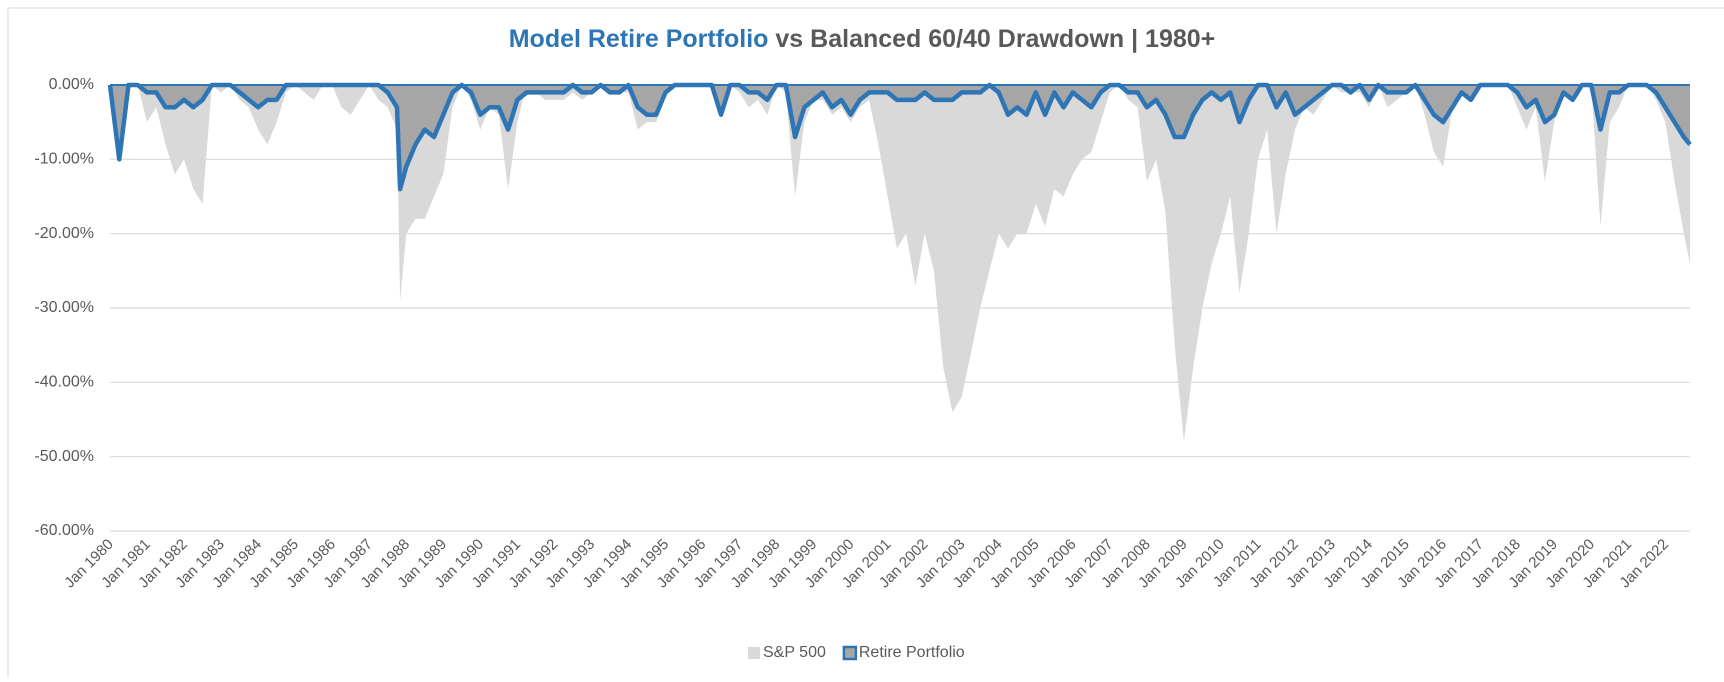 The image size is (1724, 682). Describe the element at coordinates (64, 307) in the screenshot. I see `y-tick-label: -30.00%` at that location.